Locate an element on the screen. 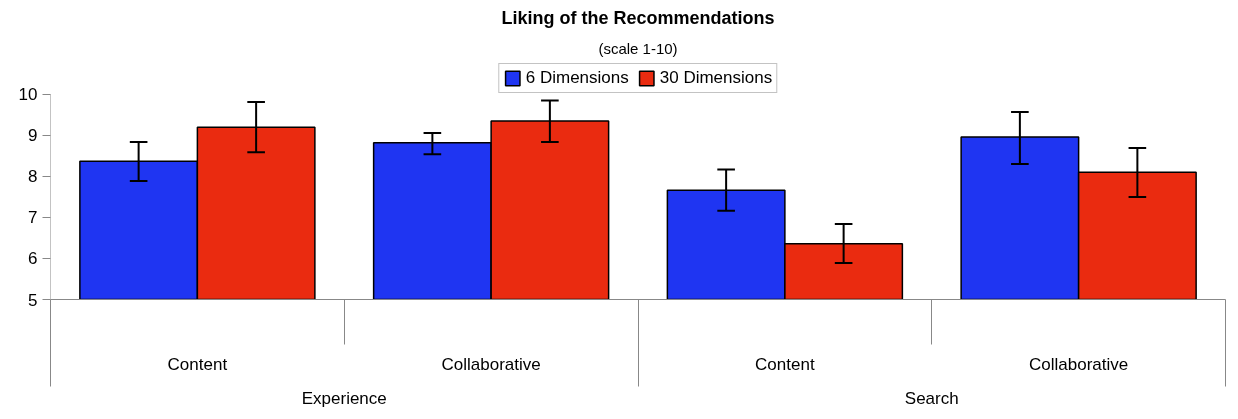 Image resolution: width=1238 pixels, height=419 pixels. y-tick-label: 9 is located at coordinates (33, 136).